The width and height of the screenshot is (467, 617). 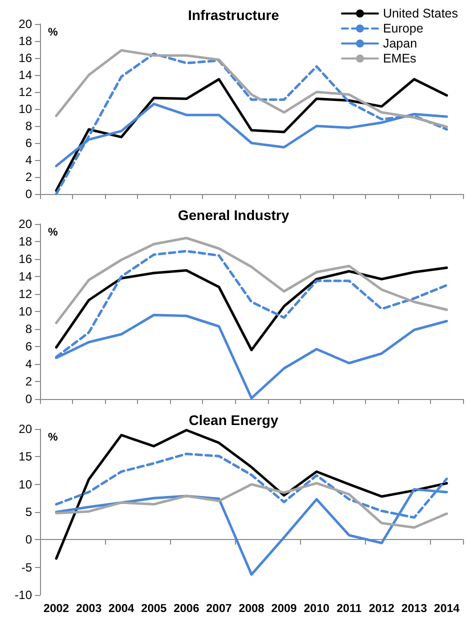 What do you see at coordinates (234, 15) in the screenshot?
I see `chart-title: Infrastructure` at bounding box center [234, 15].